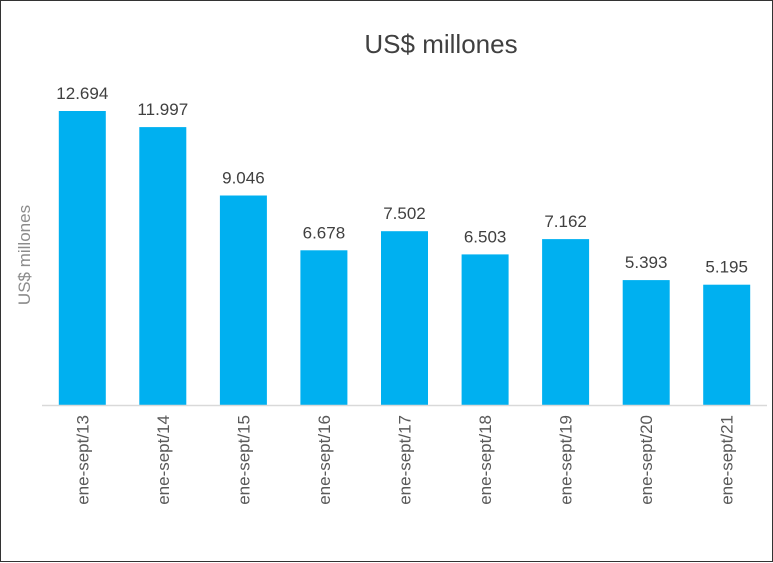 This screenshot has height=563, width=773. What do you see at coordinates (162, 109) in the screenshot?
I see `value-label-2: 11.997` at bounding box center [162, 109].